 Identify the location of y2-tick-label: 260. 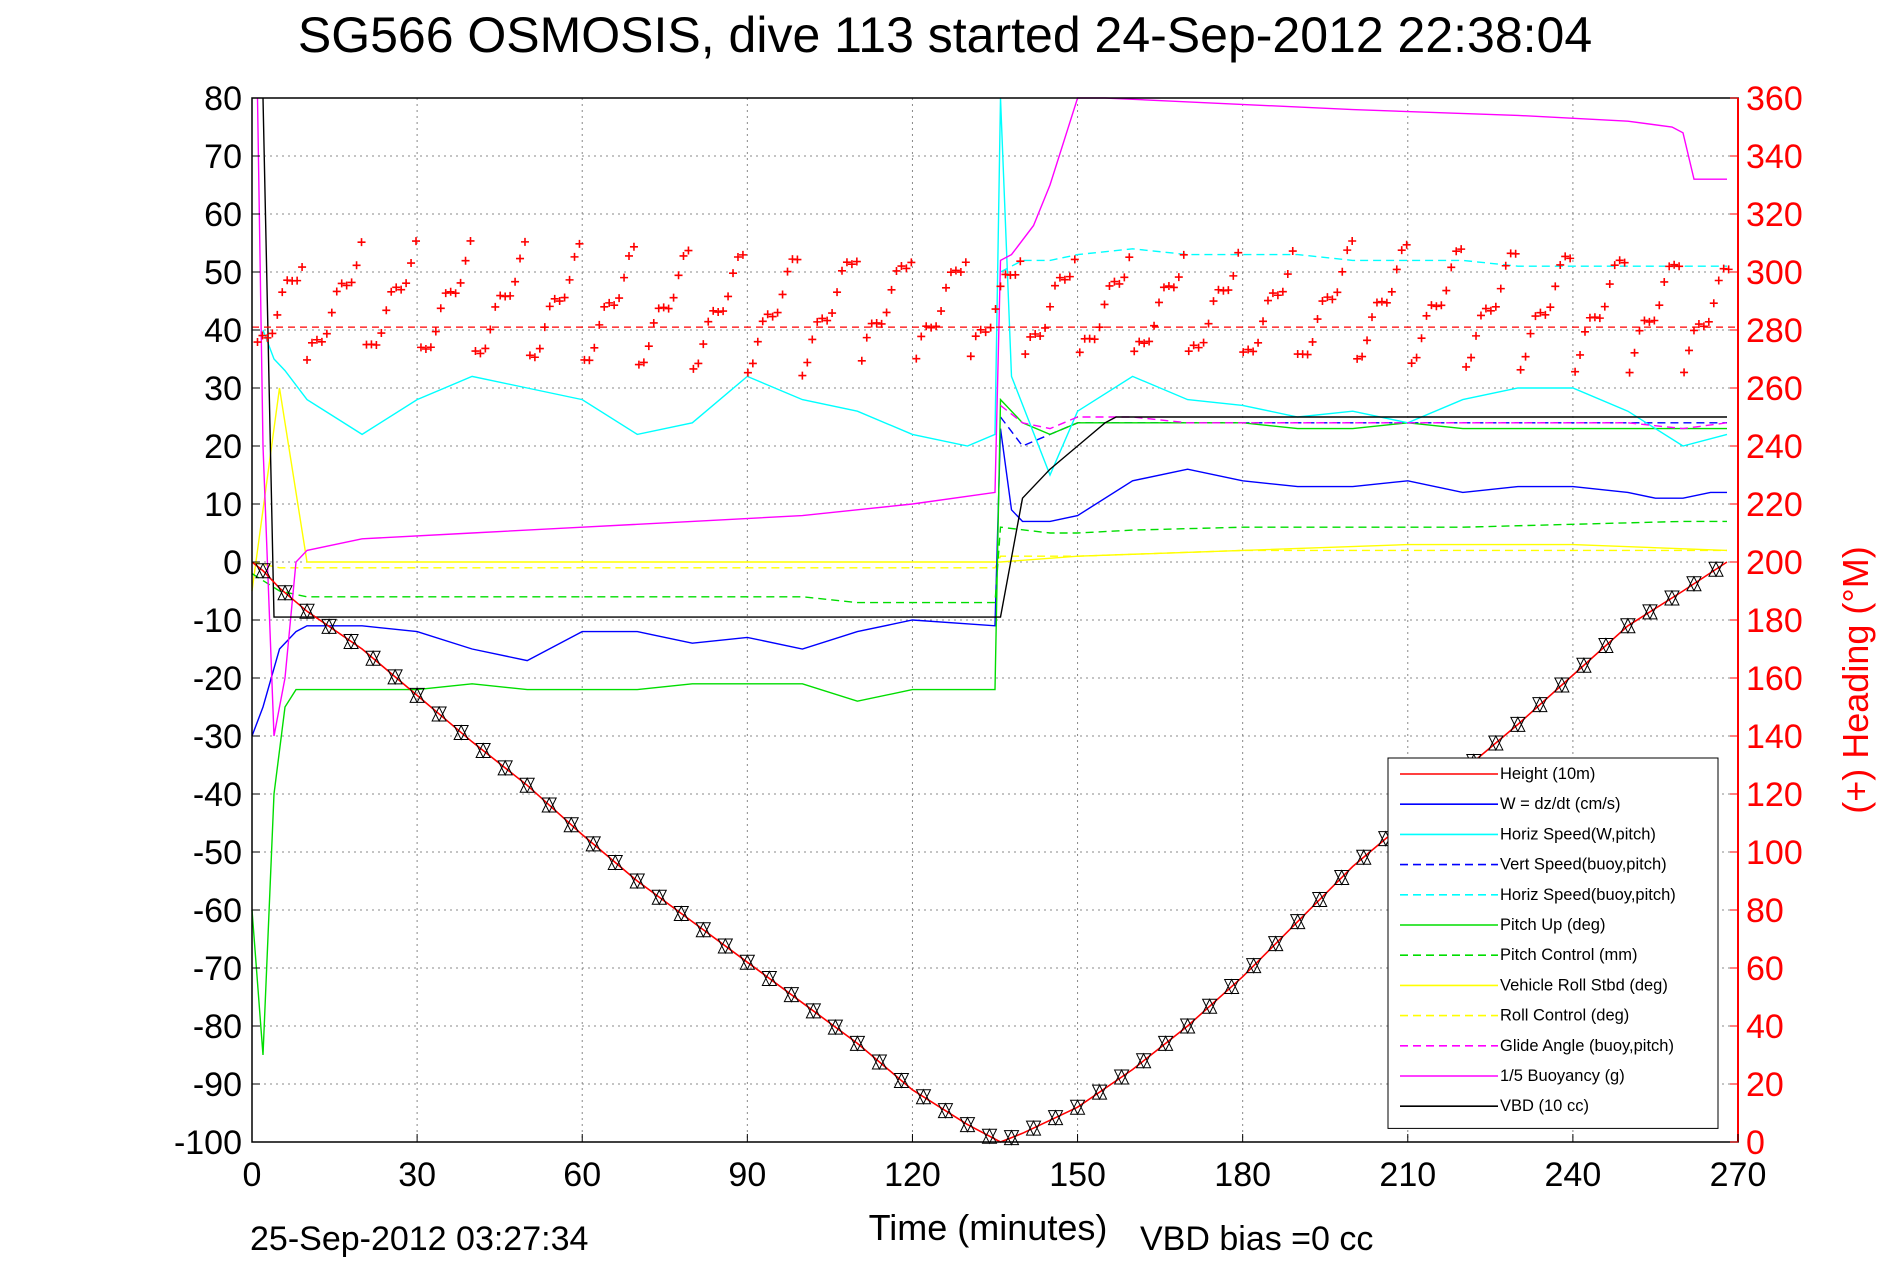
(1774, 389).